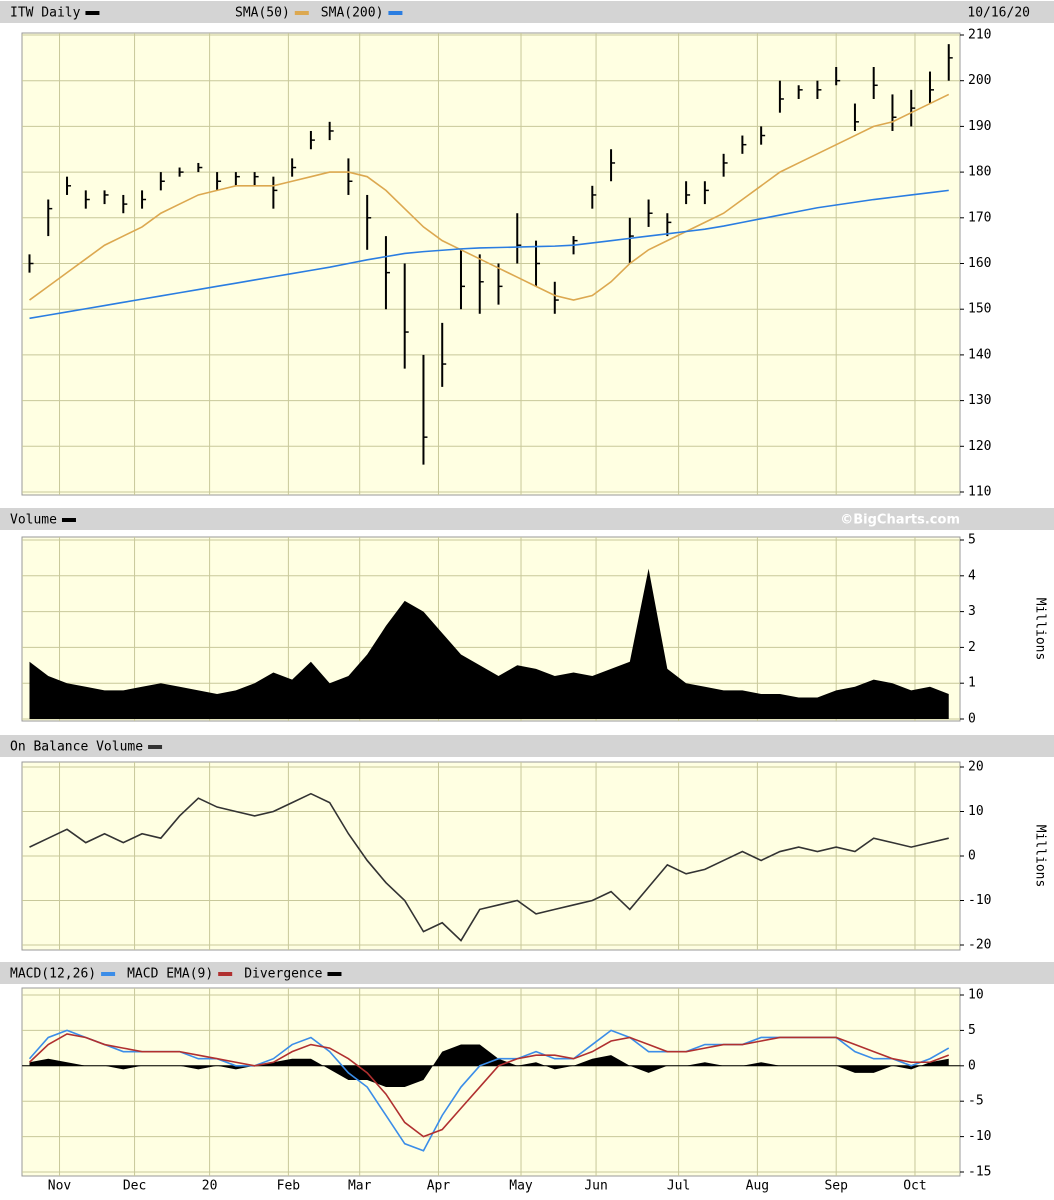 The width and height of the screenshot is (1054, 1200). I want to click on x-tick-label: Apr, so click(439, 1186).